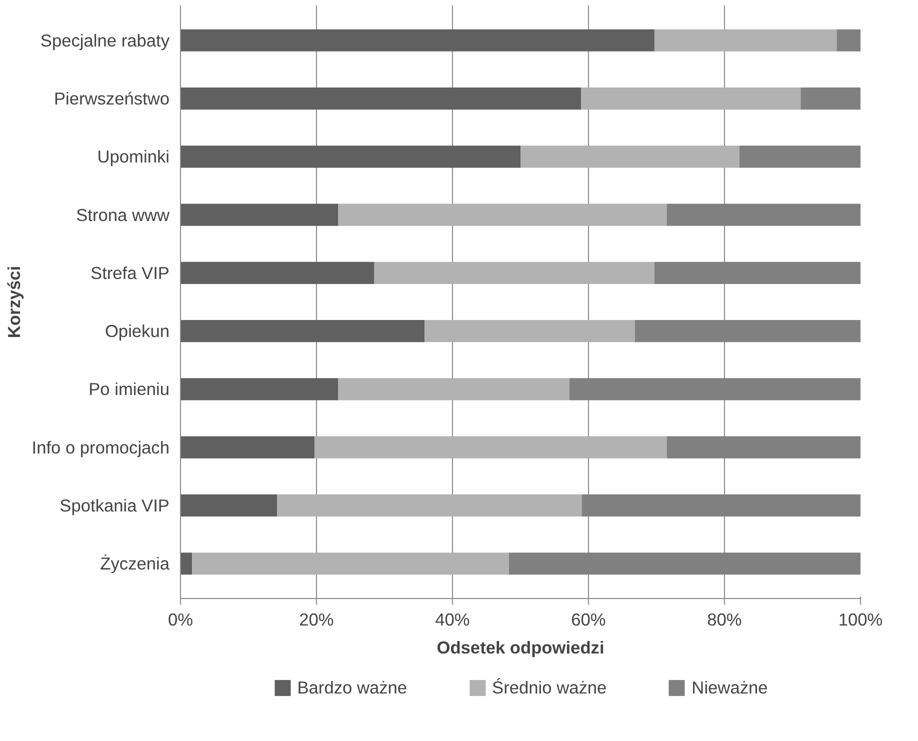 The height and width of the screenshot is (741, 918). I want to click on y-axis-title: Korzyści, so click(14, 302).